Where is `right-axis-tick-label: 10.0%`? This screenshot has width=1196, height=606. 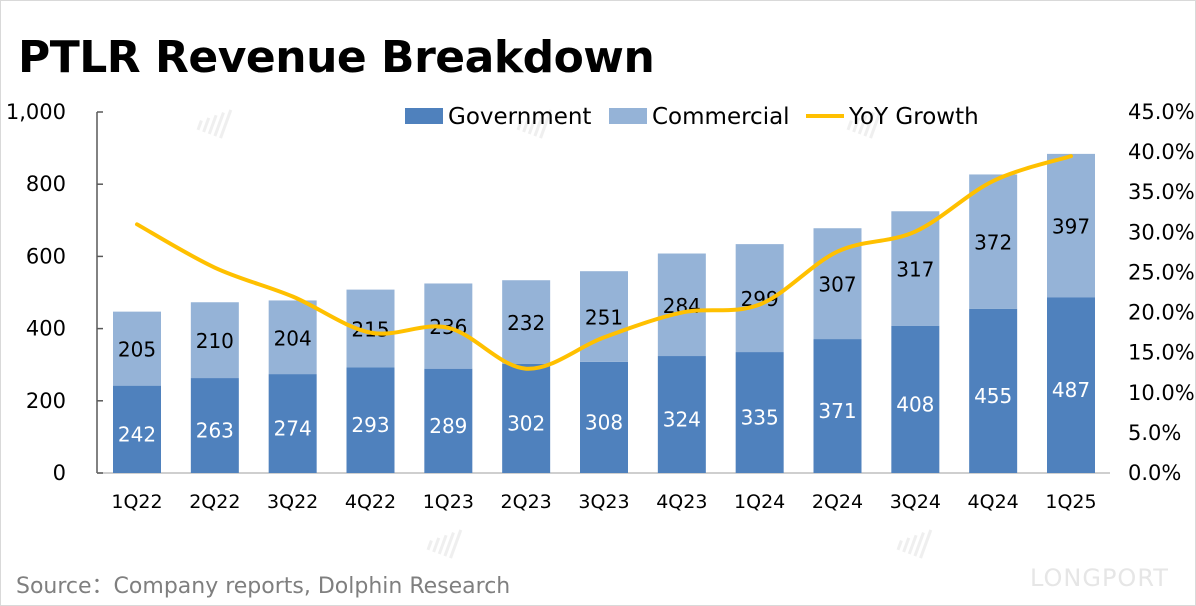 right-axis-tick-label: 10.0% is located at coordinates (1161, 393).